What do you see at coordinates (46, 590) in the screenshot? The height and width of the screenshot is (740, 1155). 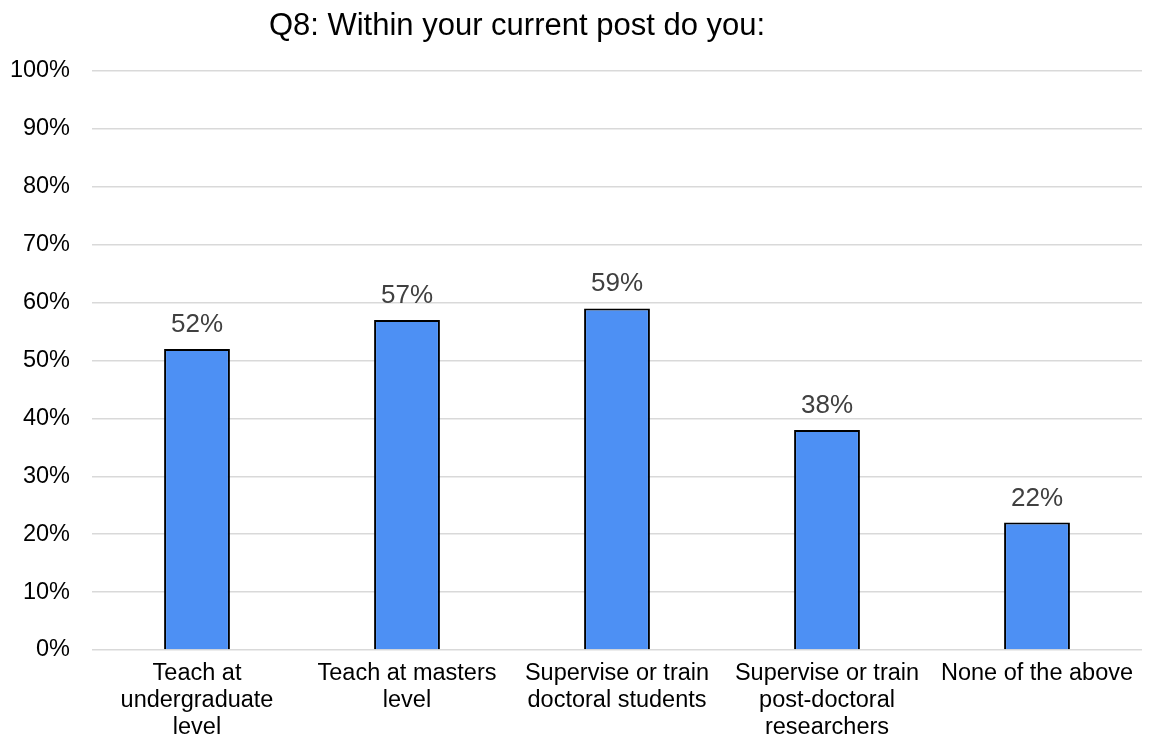 I see `y-tick-label: 10%` at bounding box center [46, 590].